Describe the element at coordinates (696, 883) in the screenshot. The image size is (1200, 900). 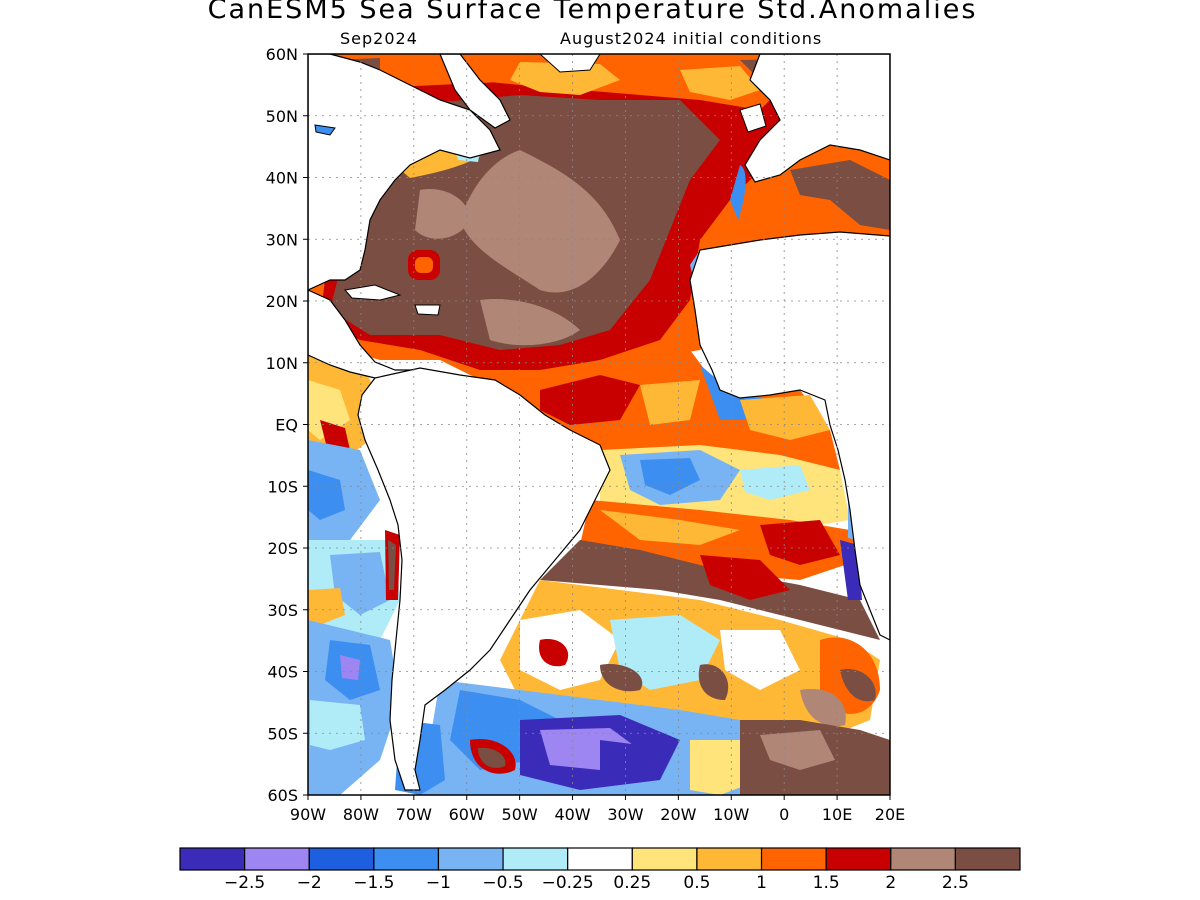
I see `colorbar-label: 0.5` at that location.